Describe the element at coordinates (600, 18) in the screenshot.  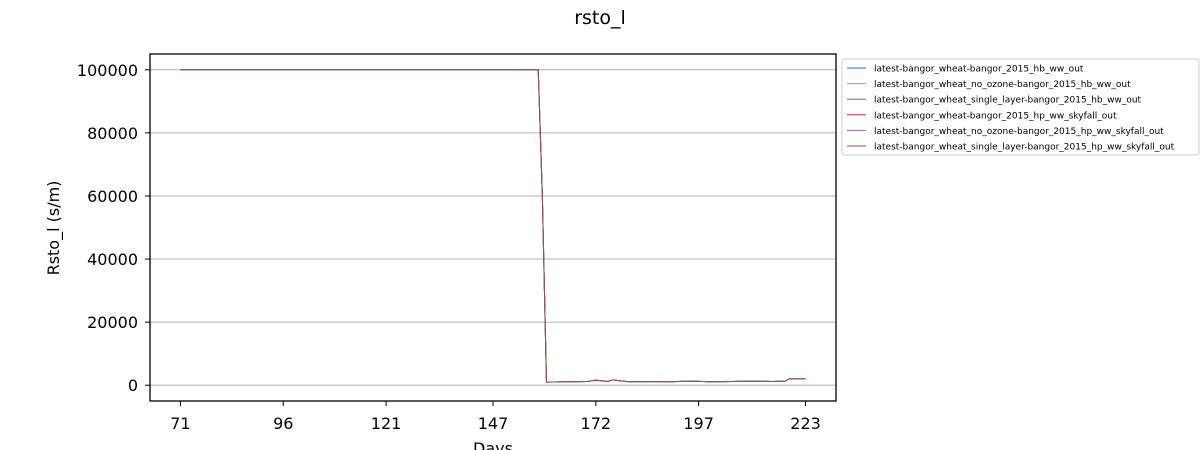
I see `chart-title: rsto_l` at that location.